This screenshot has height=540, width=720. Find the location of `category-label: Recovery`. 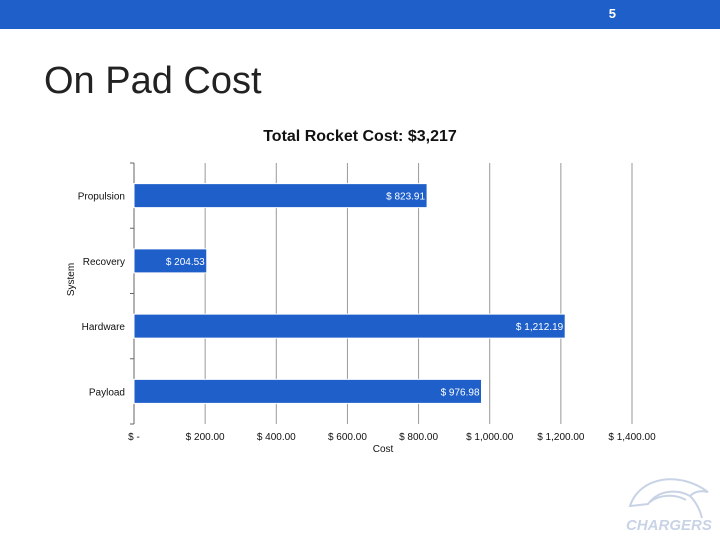

category-label: Recovery is located at coordinates (104, 262).